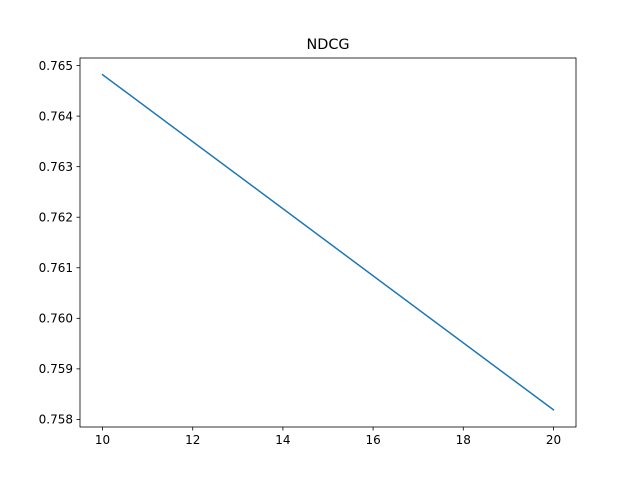  I want to click on y-tick-label: 0.760, so click(56, 319).